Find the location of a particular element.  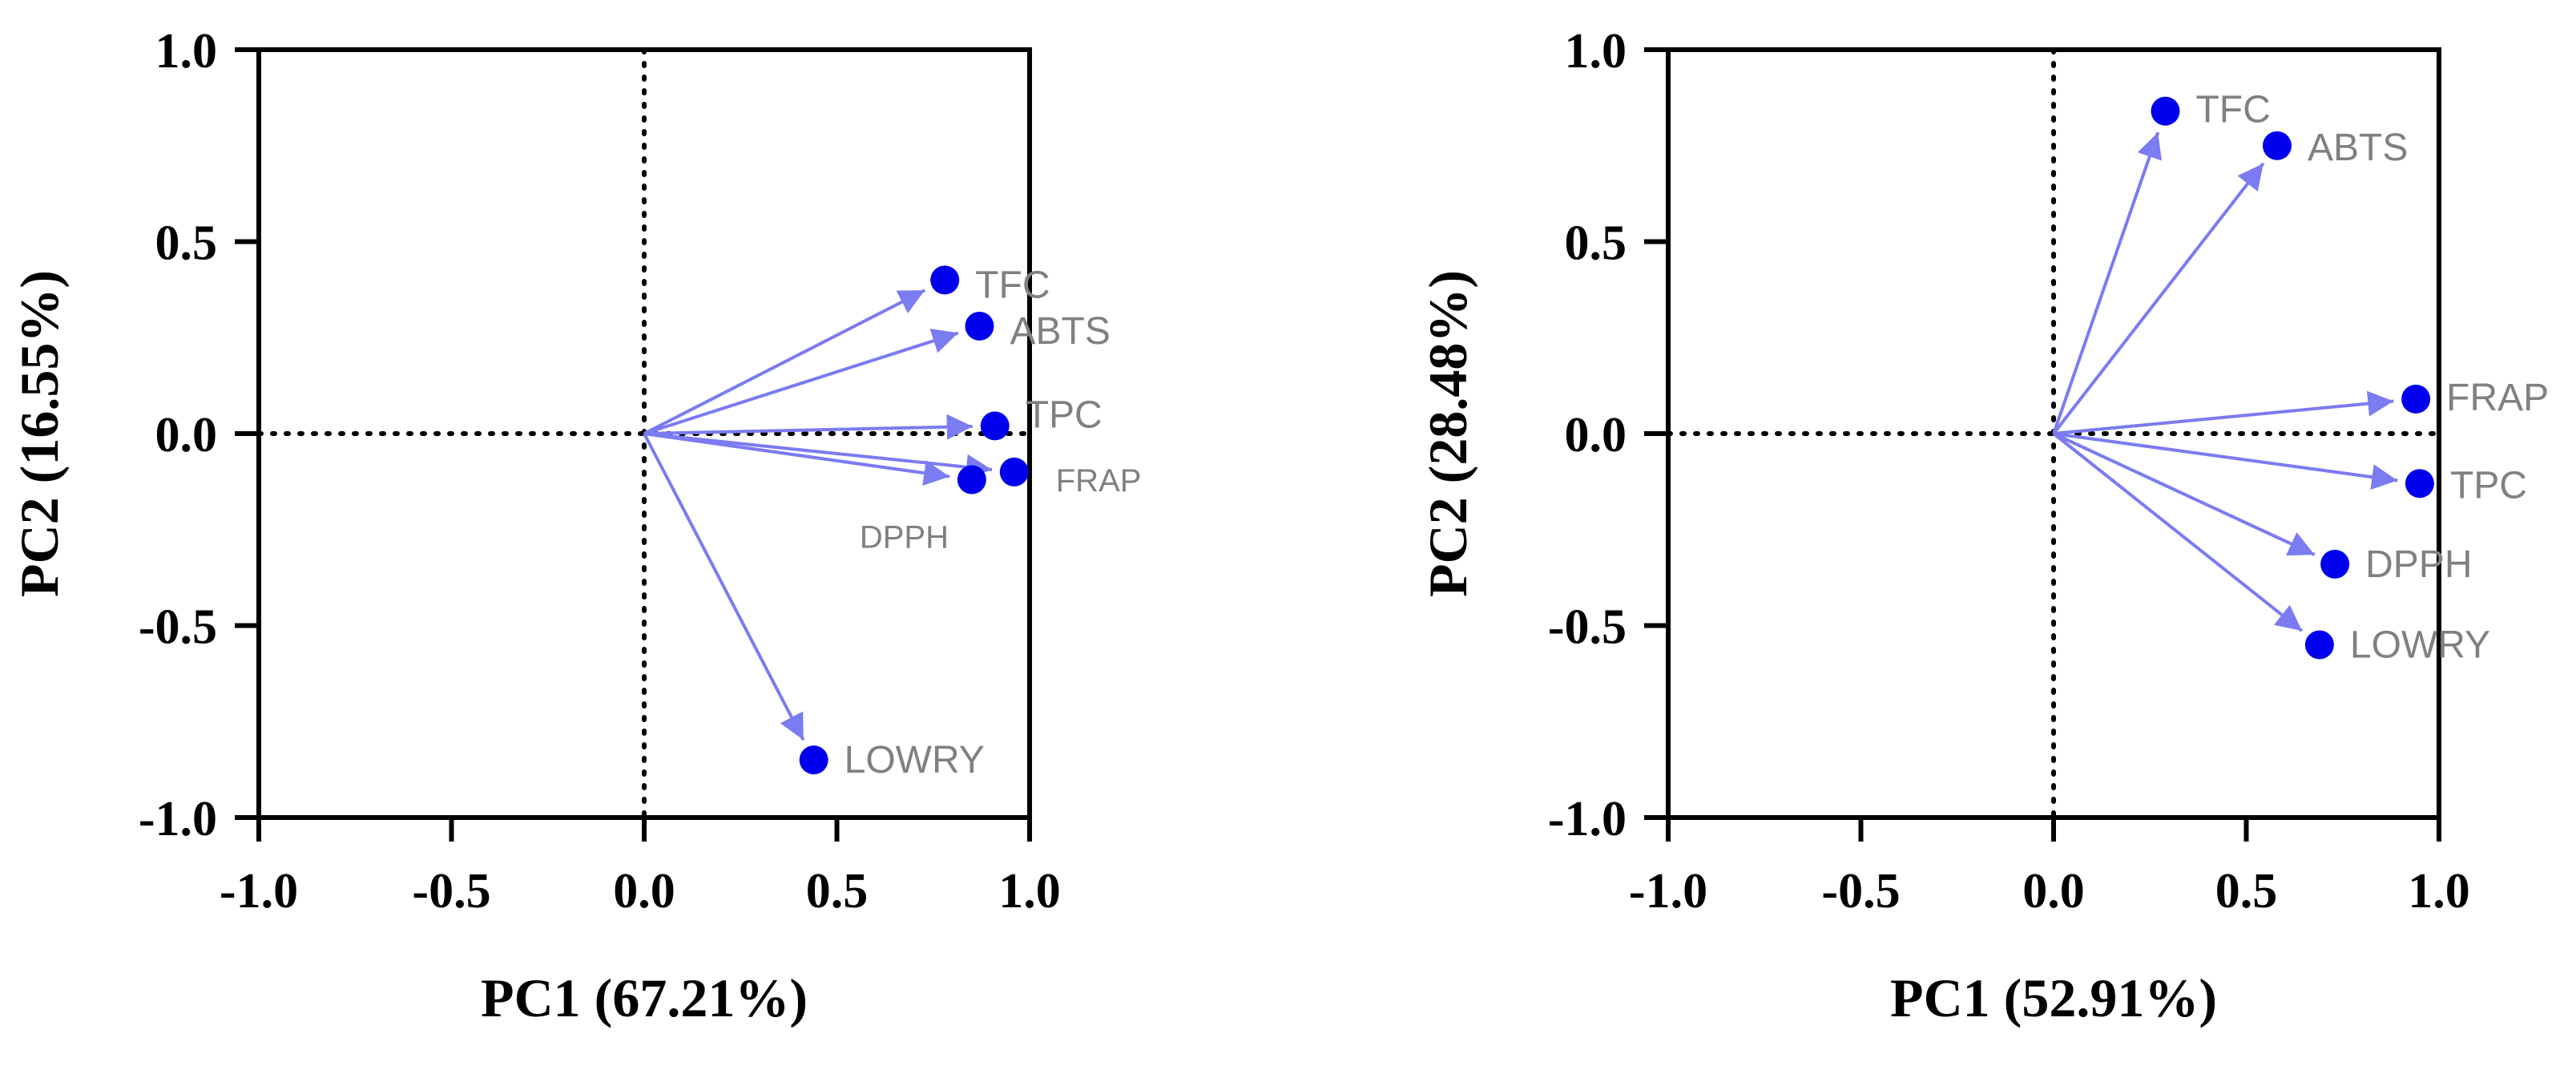

y-axis-title: PC2 (28.48%) is located at coordinates (1447, 433).